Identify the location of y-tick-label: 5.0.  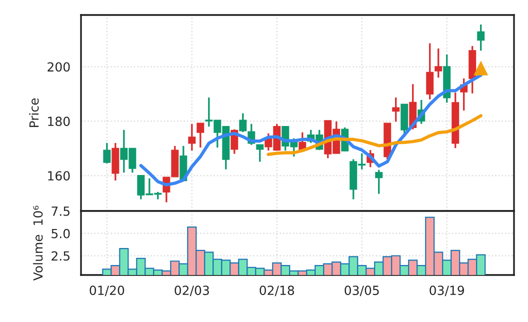
(61, 233).